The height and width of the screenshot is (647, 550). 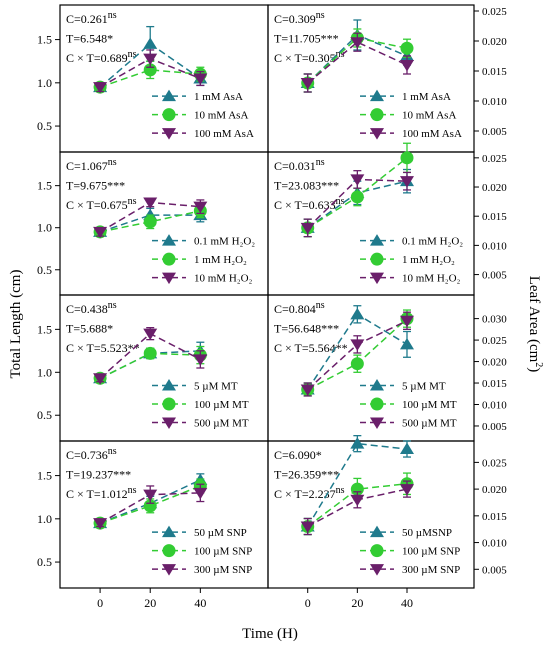 What do you see at coordinates (89, 329) in the screenshot?
I see `stat-annotation: T=5.688*` at bounding box center [89, 329].